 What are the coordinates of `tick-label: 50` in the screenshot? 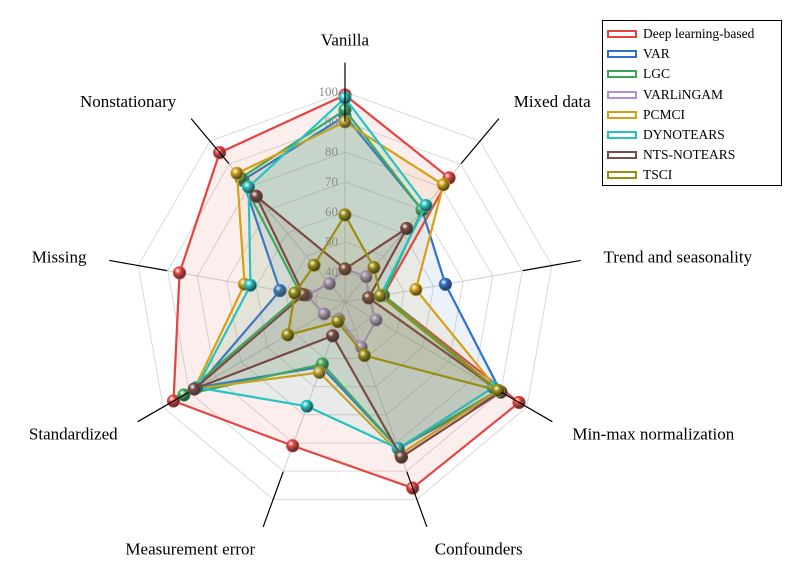 It's located at (331, 241).